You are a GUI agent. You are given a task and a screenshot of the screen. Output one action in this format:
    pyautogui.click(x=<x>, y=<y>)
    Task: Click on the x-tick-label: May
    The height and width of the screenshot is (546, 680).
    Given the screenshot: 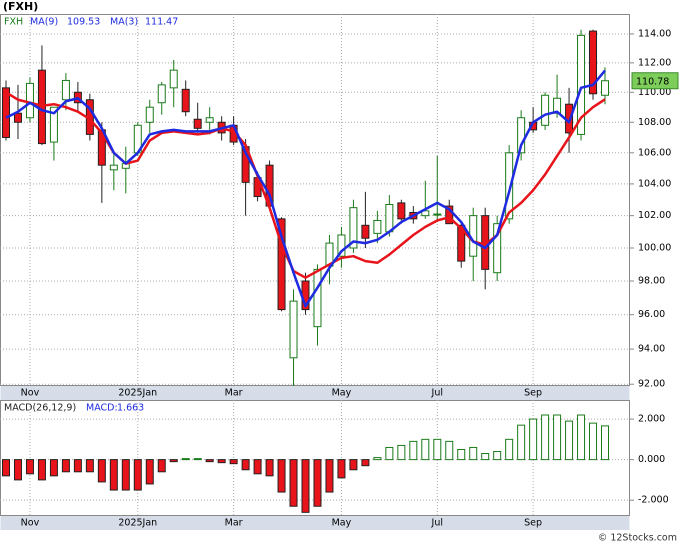 What is the action you would take?
    pyautogui.click(x=342, y=523)
    